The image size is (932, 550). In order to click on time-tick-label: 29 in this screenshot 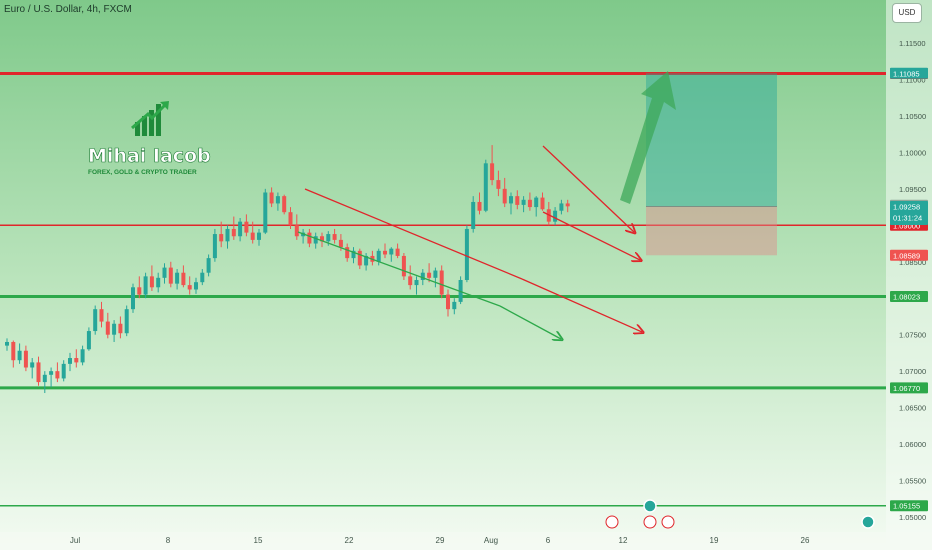, I will do `click(440, 540)`.